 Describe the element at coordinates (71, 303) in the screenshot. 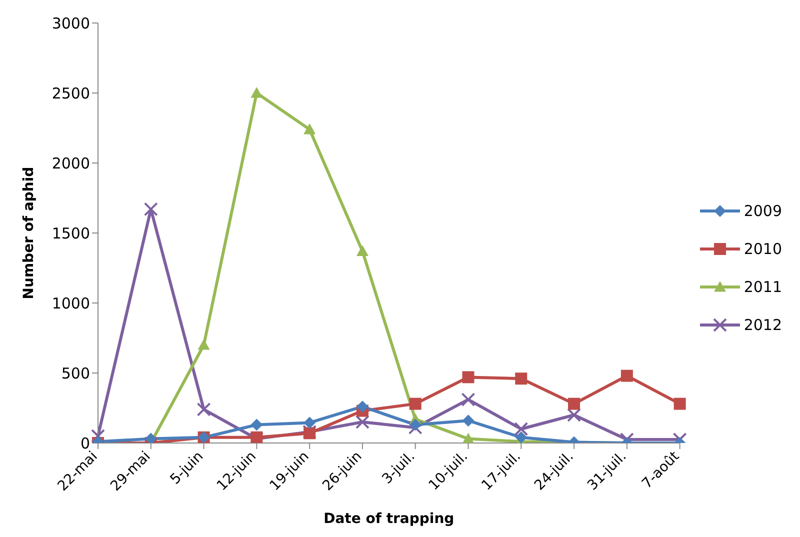

I see `y-tick-label: 1000` at that location.